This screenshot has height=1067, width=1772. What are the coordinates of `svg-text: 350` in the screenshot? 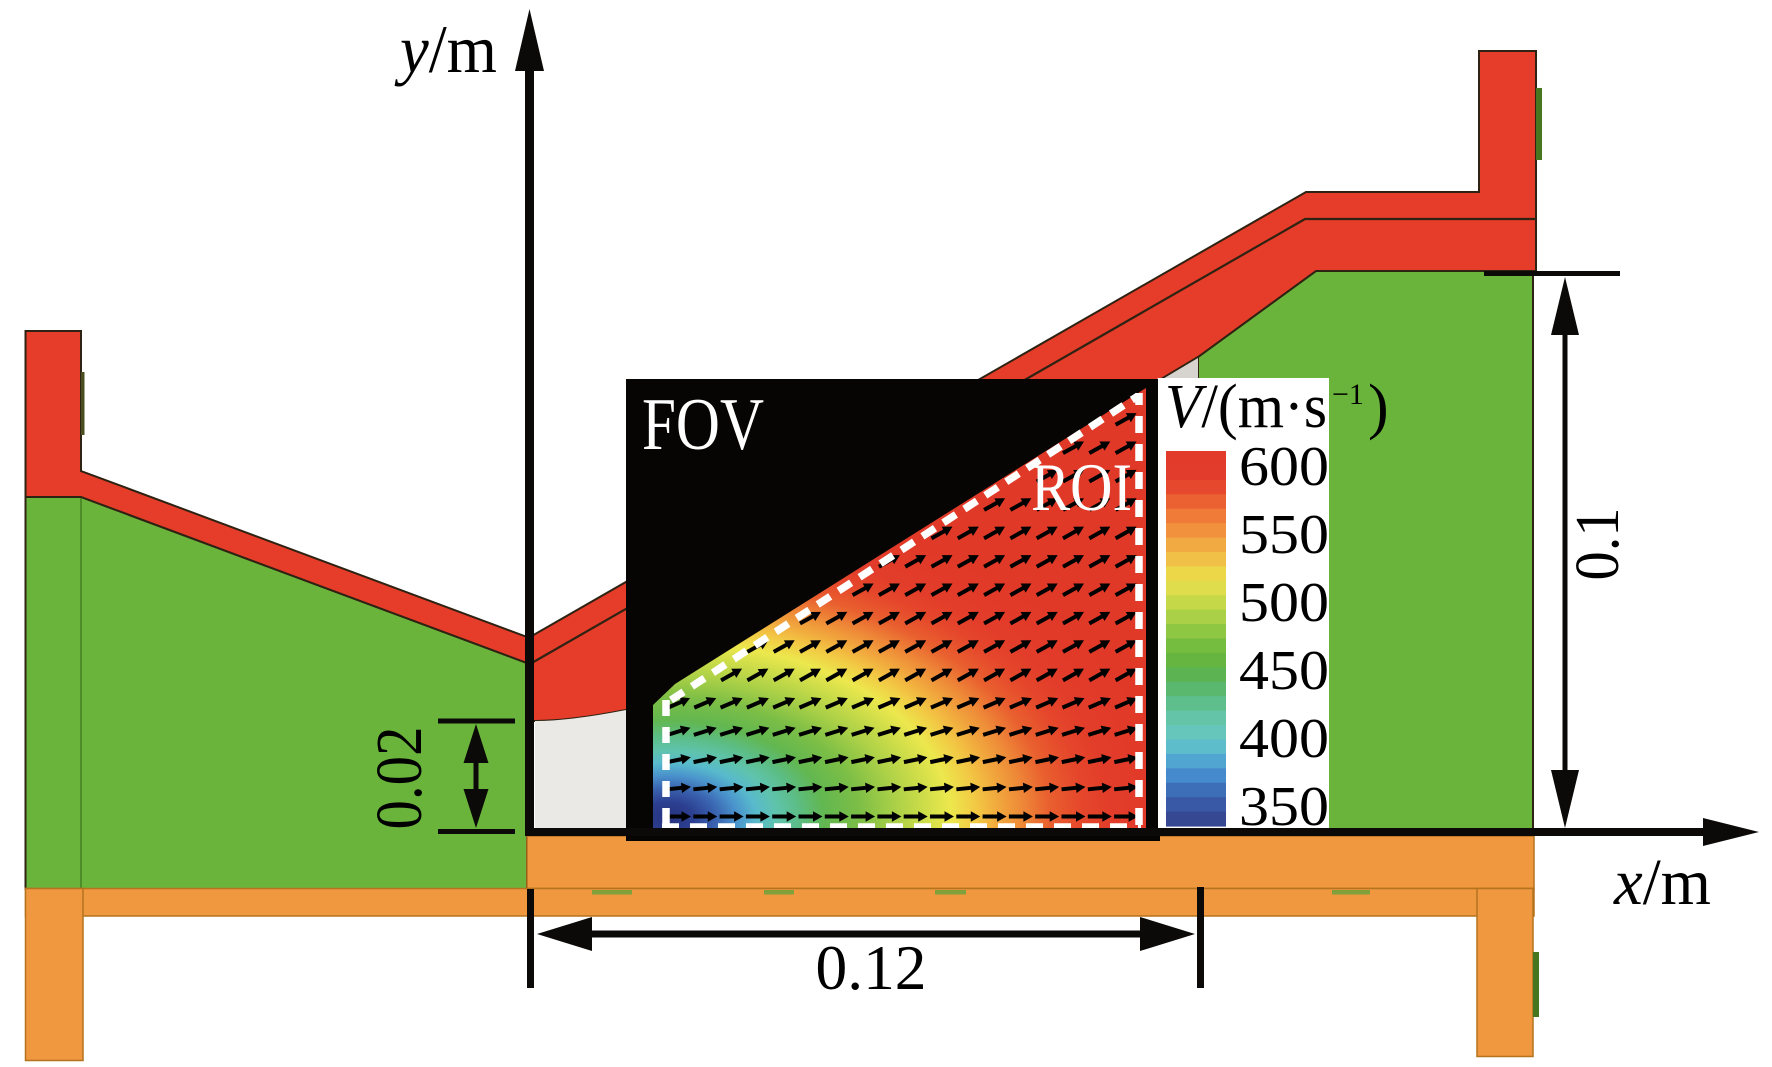 It's located at (1284, 807).